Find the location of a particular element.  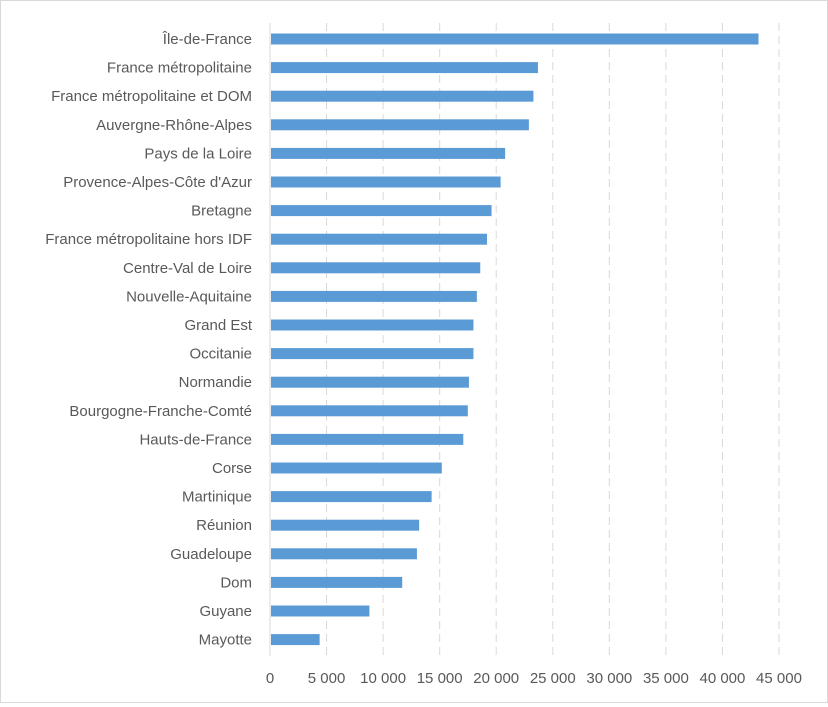

x-tick-label: 15 000 is located at coordinates (440, 678).